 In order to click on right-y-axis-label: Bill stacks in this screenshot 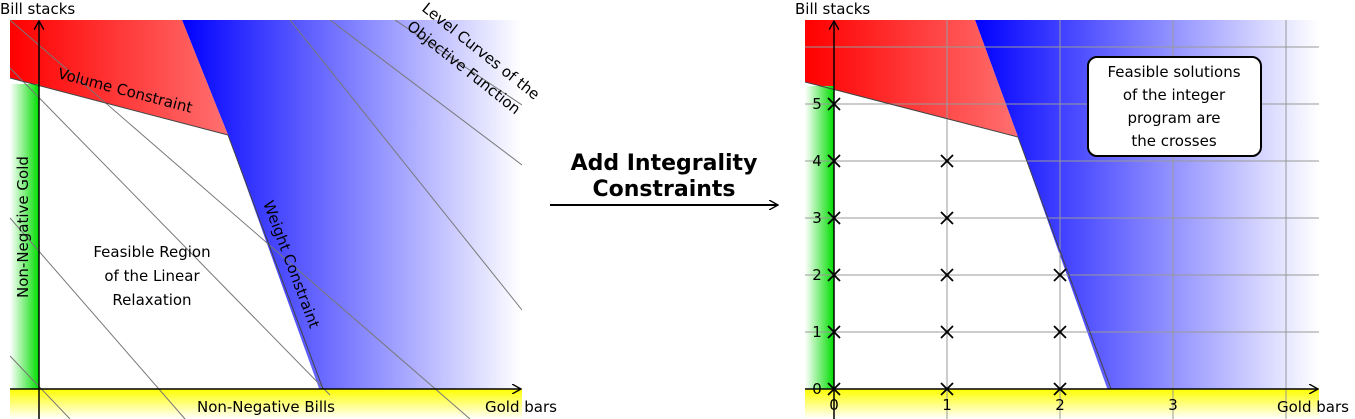, I will do `click(832, 9)`.